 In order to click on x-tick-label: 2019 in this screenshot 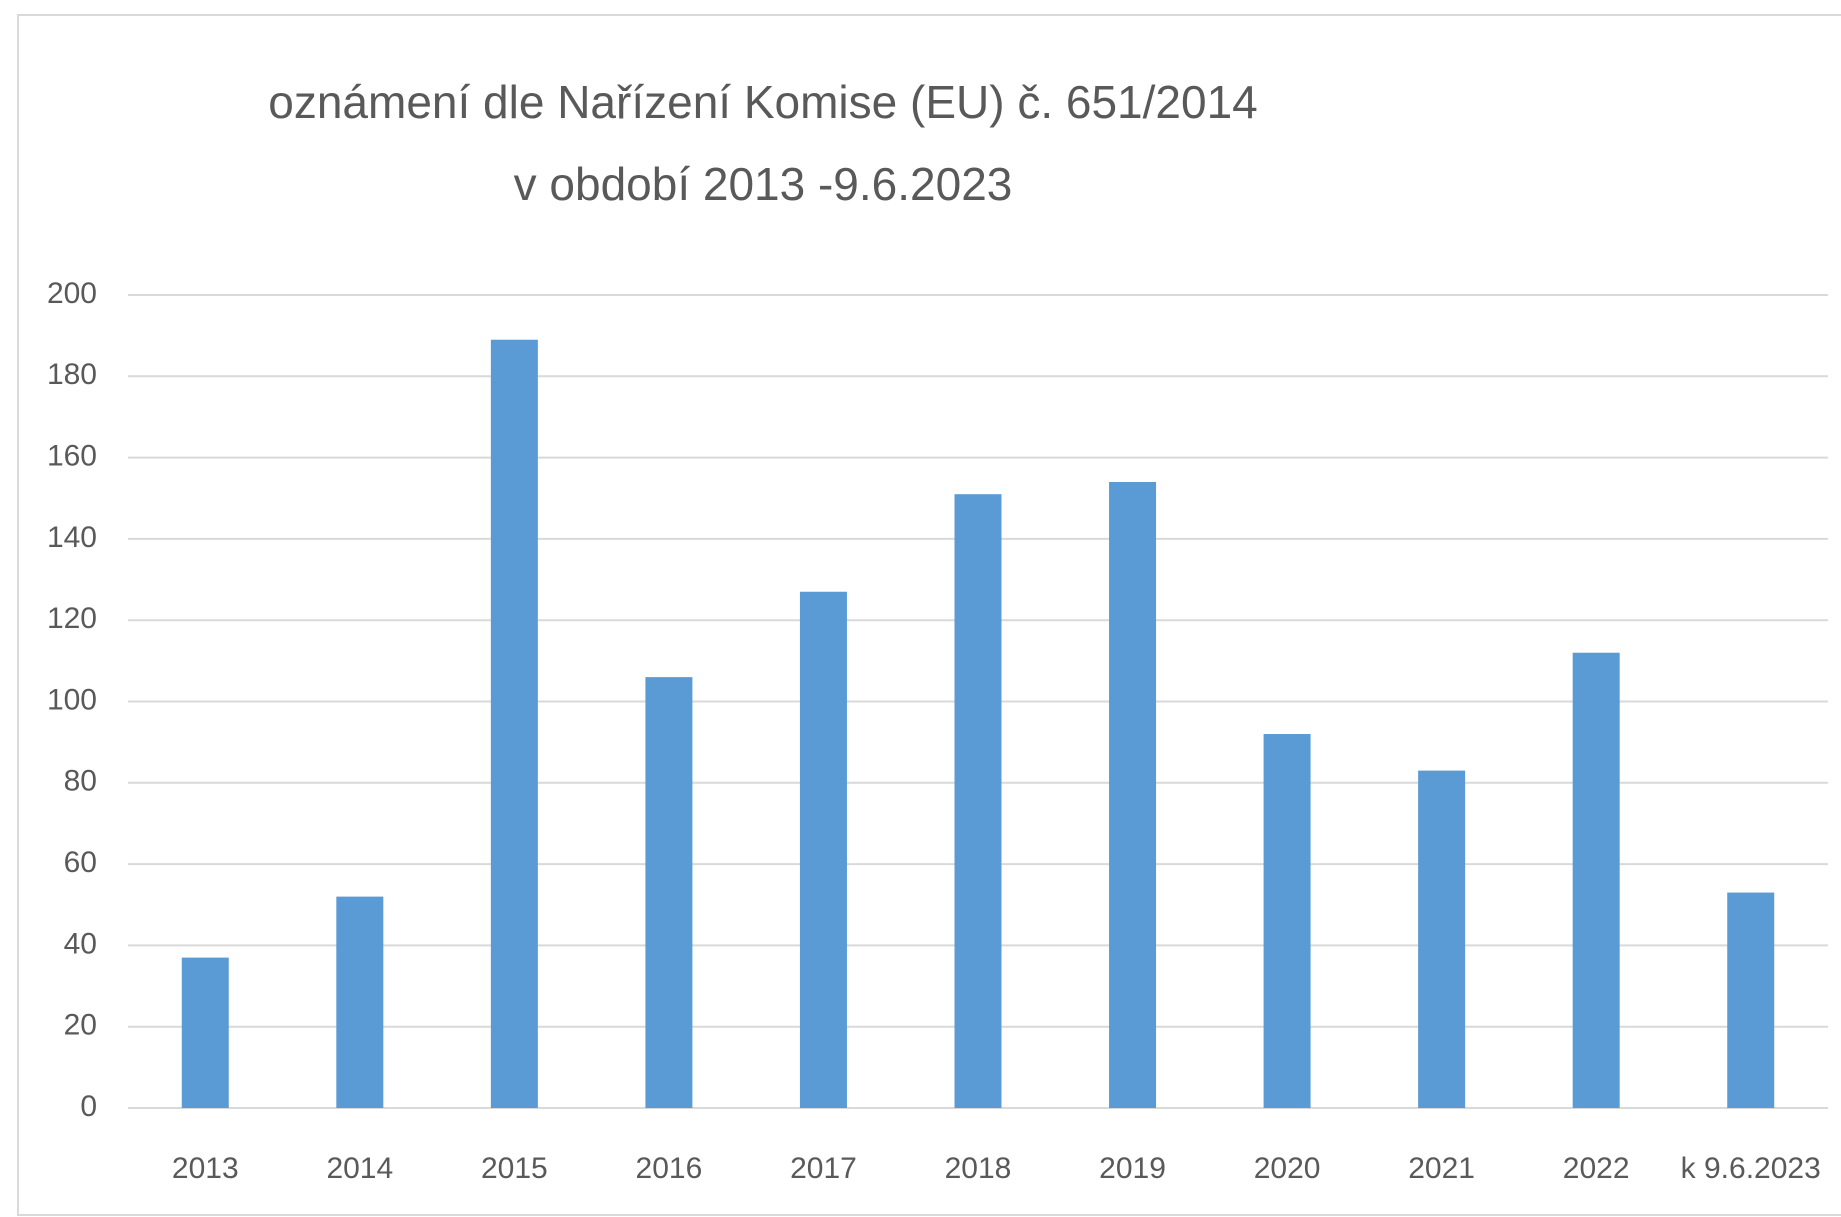, I will do `click(1132, 1168)`.